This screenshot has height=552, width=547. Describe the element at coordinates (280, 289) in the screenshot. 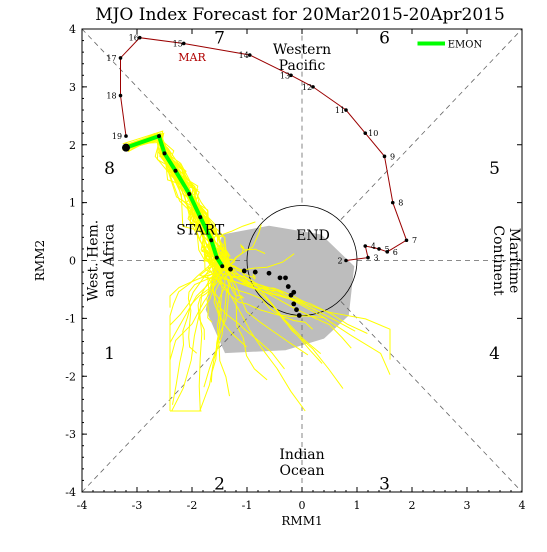

I see `ensemble-spread-shade` at that location.